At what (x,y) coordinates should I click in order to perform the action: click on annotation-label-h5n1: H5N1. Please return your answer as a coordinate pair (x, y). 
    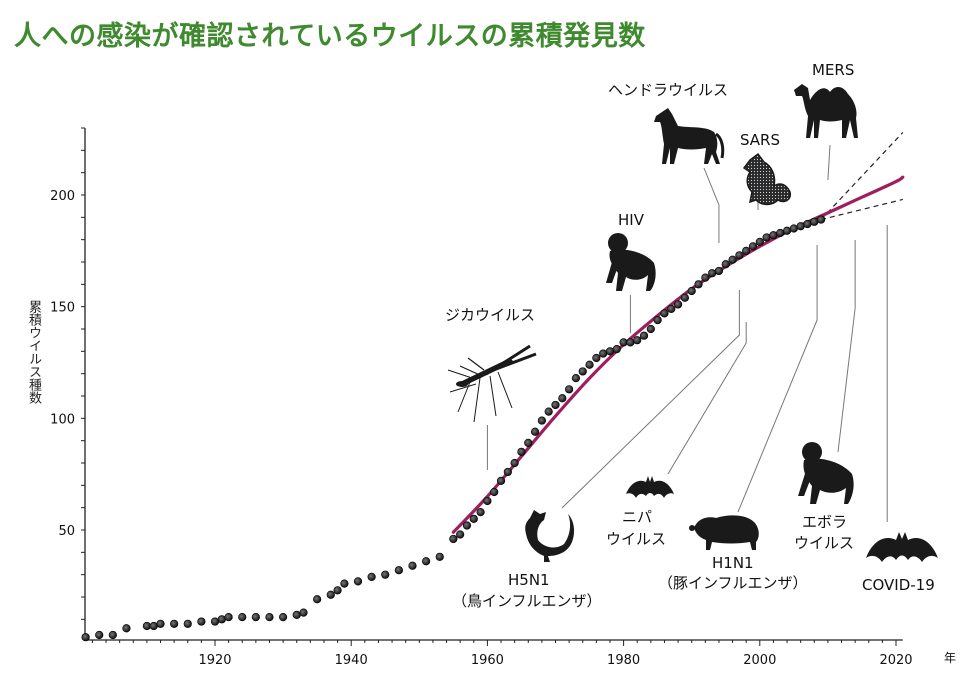
    Looking at the image, I should click on (529, 580).